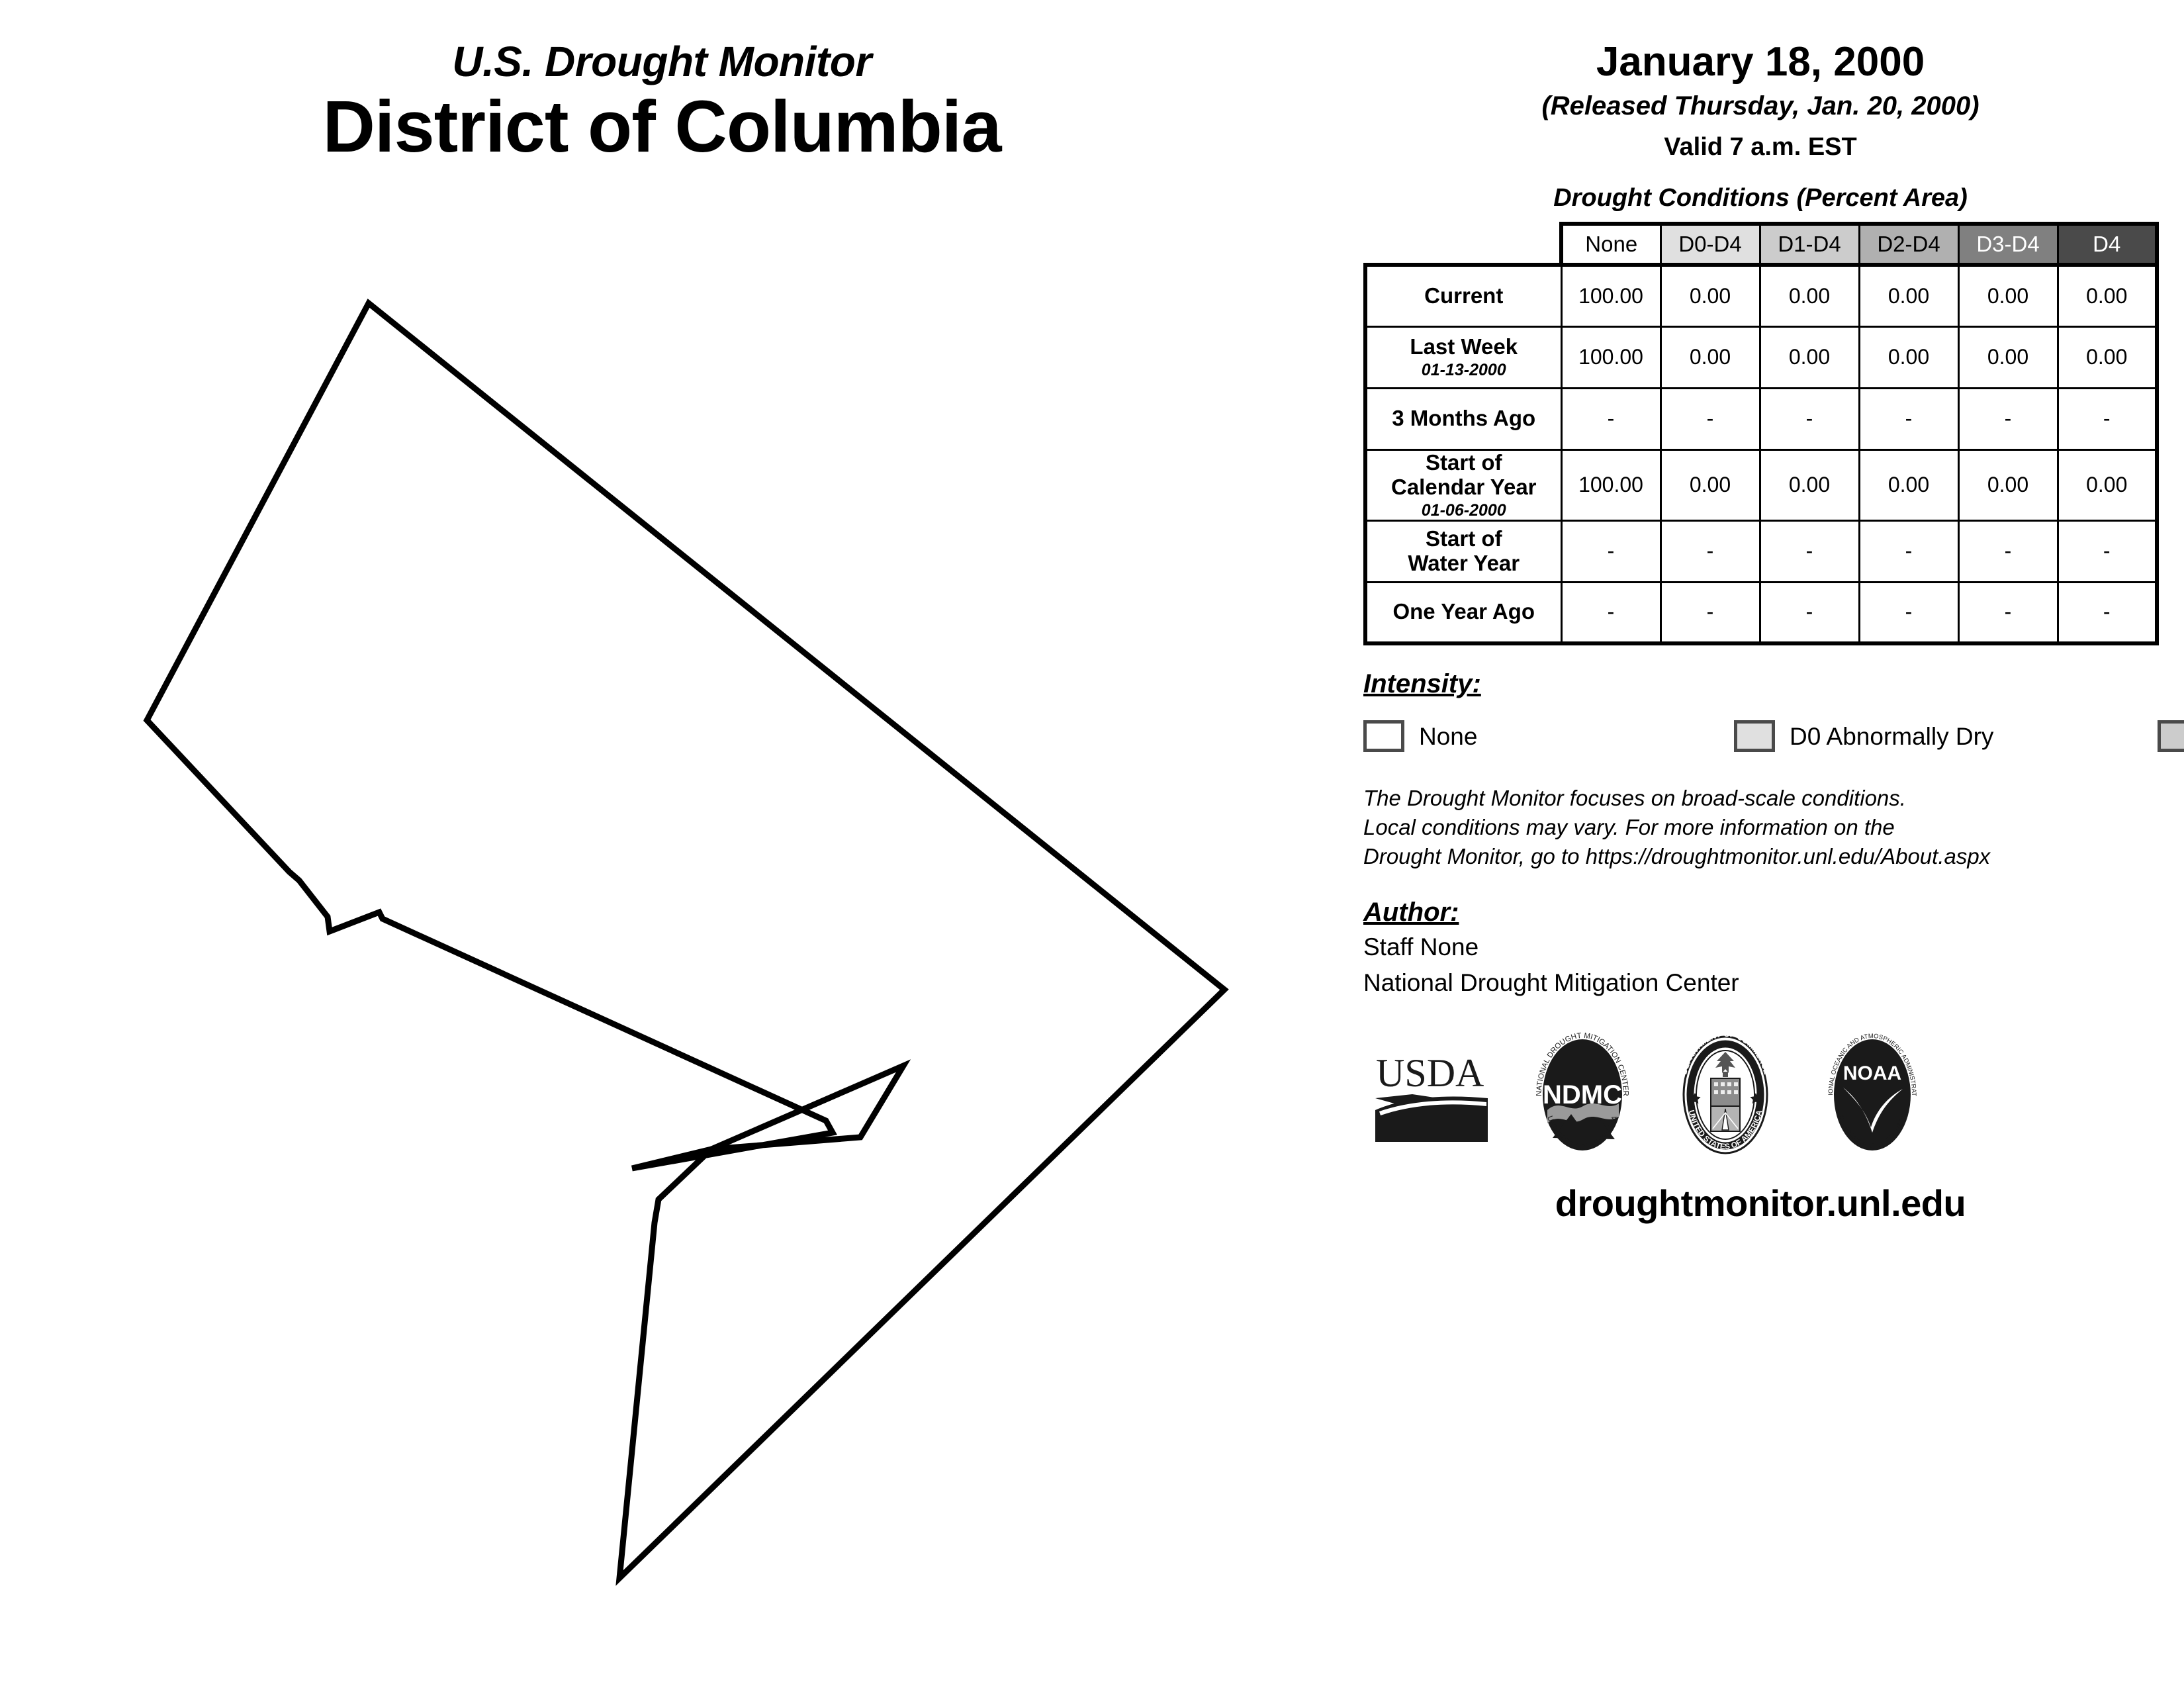  I want to click on usda-logo: USDA, so click(1431, 1096).